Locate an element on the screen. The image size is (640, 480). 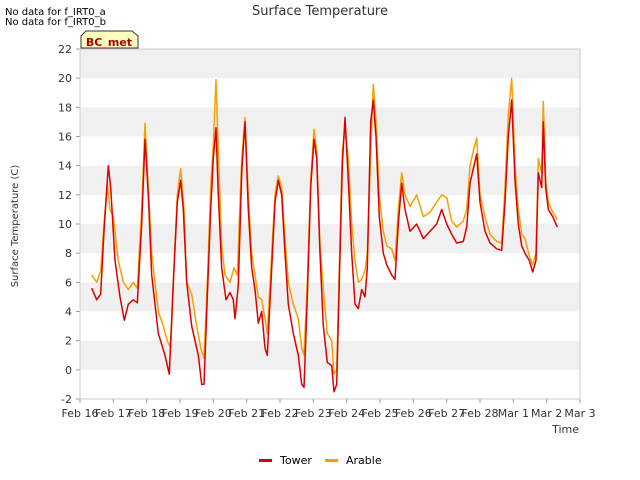
x-tick-label: Mar 2 is located at coordinates (546, 413).